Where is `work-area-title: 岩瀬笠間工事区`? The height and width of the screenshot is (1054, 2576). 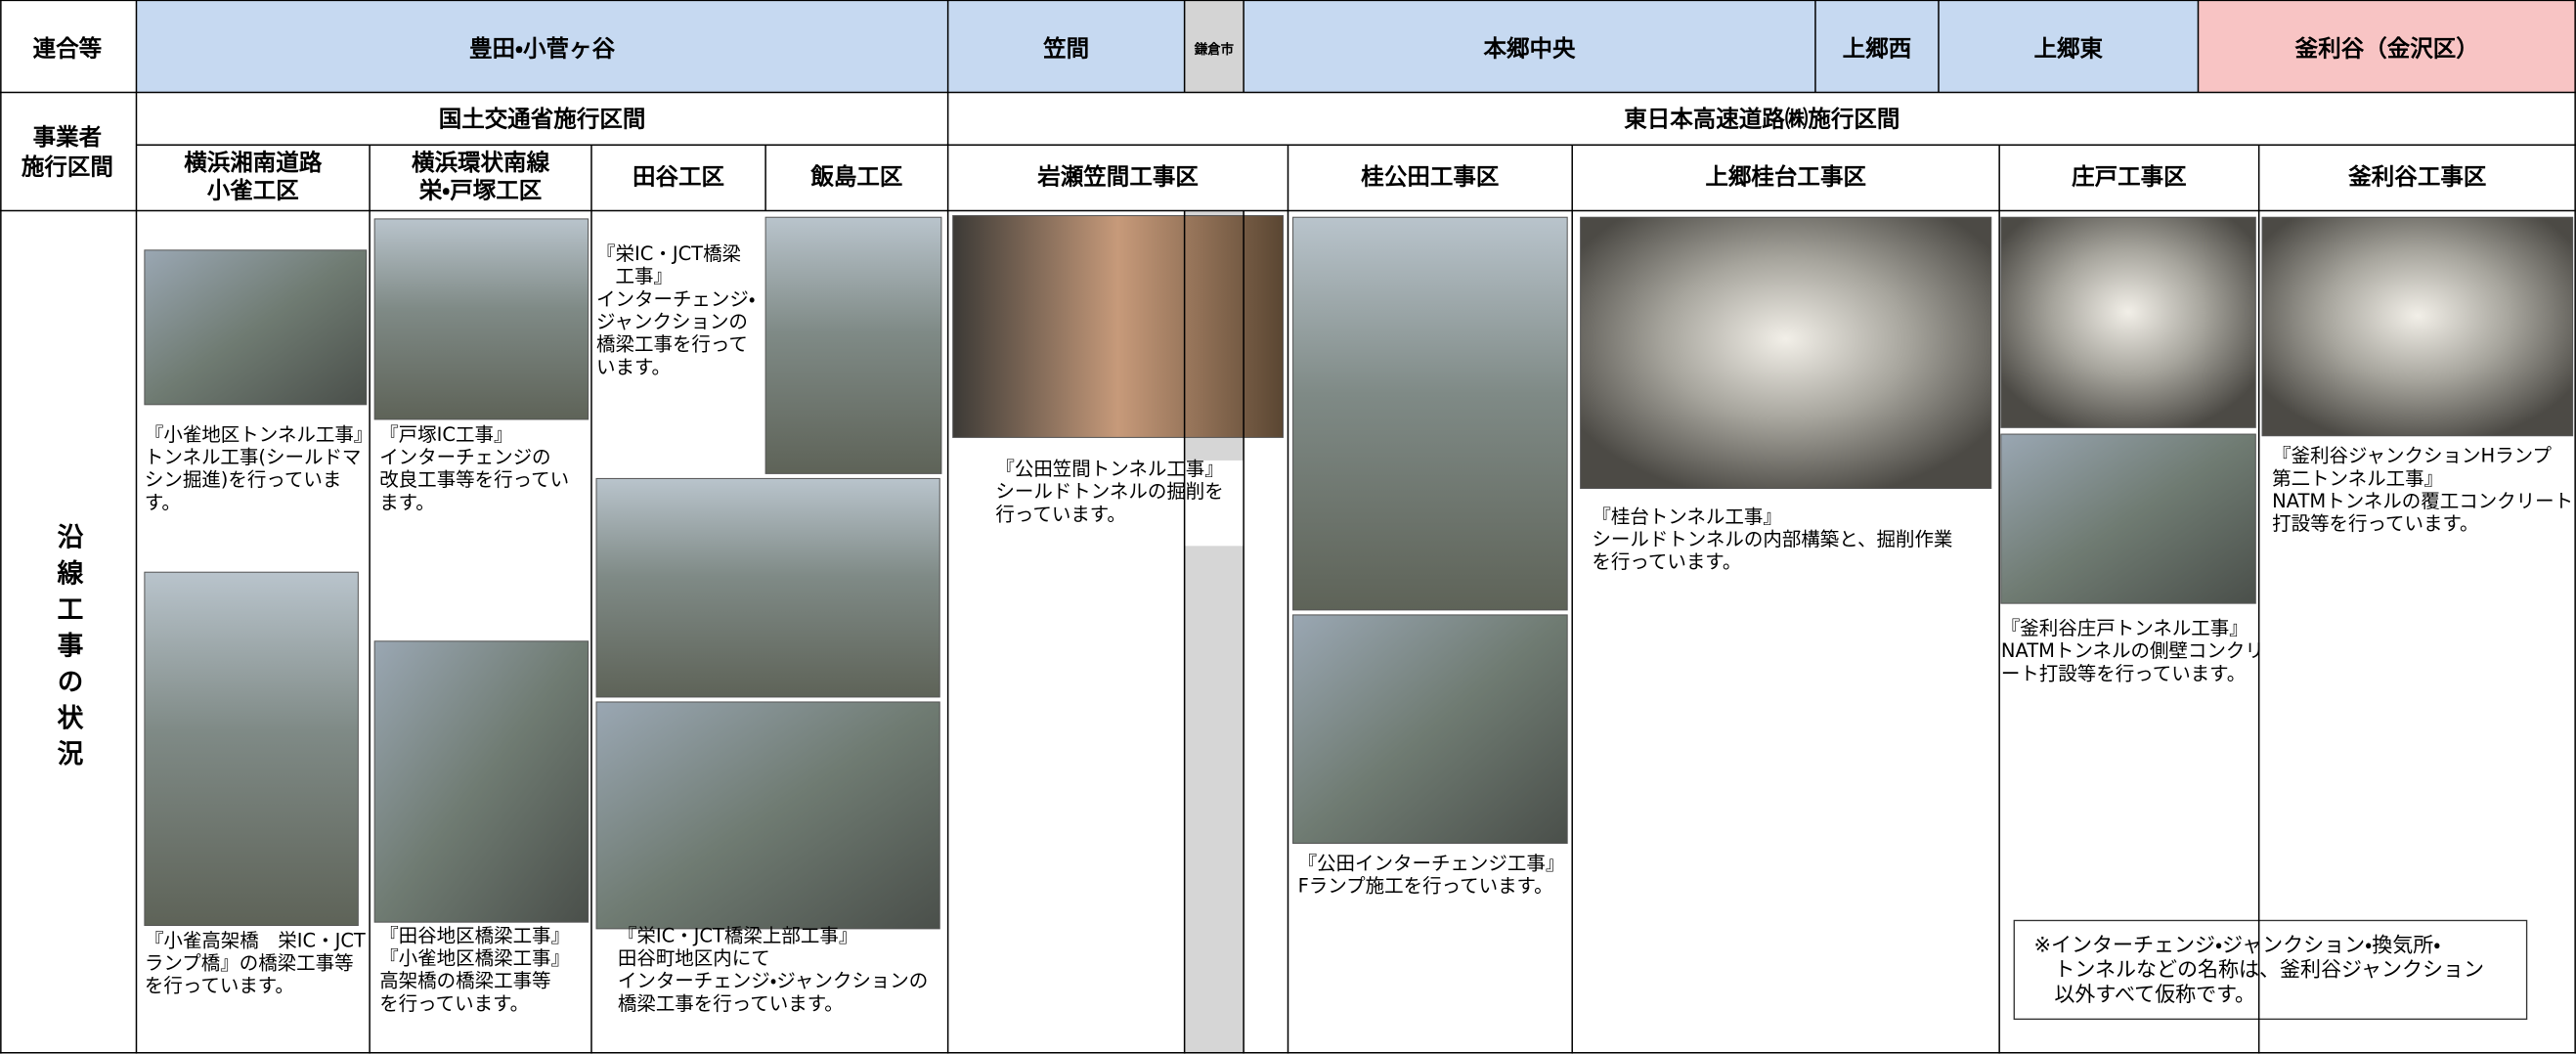 work-area-title: 岩瀬笠間工事区 is located at coordinates (1117, 176).